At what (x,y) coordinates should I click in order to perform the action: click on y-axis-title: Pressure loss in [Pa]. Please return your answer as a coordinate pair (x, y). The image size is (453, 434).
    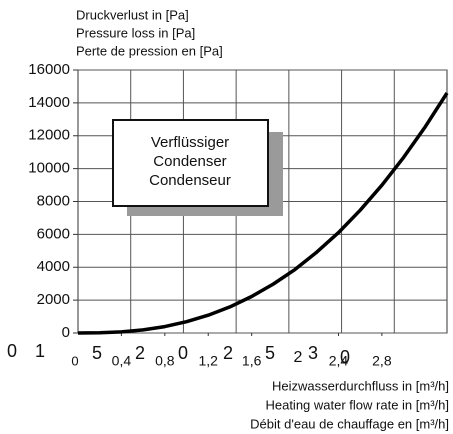
    Looking at the image, I should click on (135, 32).